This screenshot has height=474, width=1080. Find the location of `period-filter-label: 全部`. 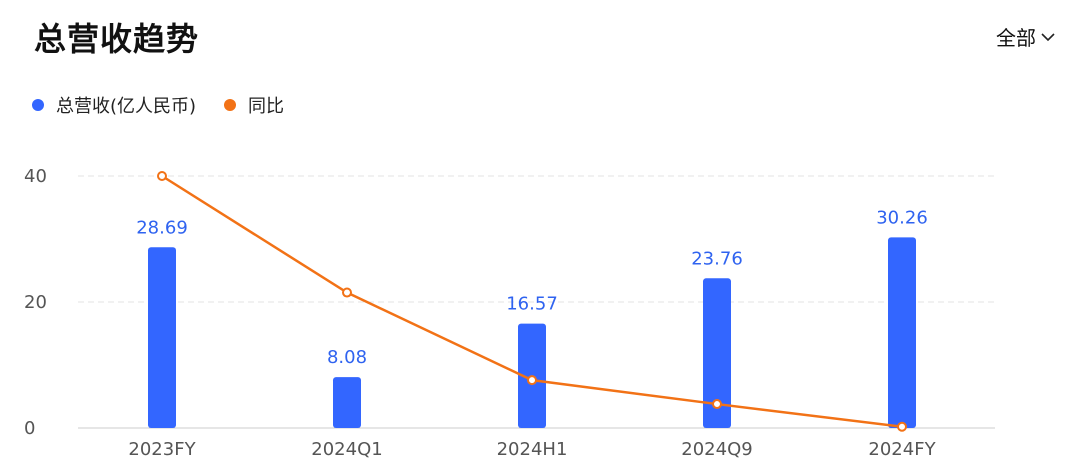

period-filter-label: 全部 is located at coordinates (1016, 38).